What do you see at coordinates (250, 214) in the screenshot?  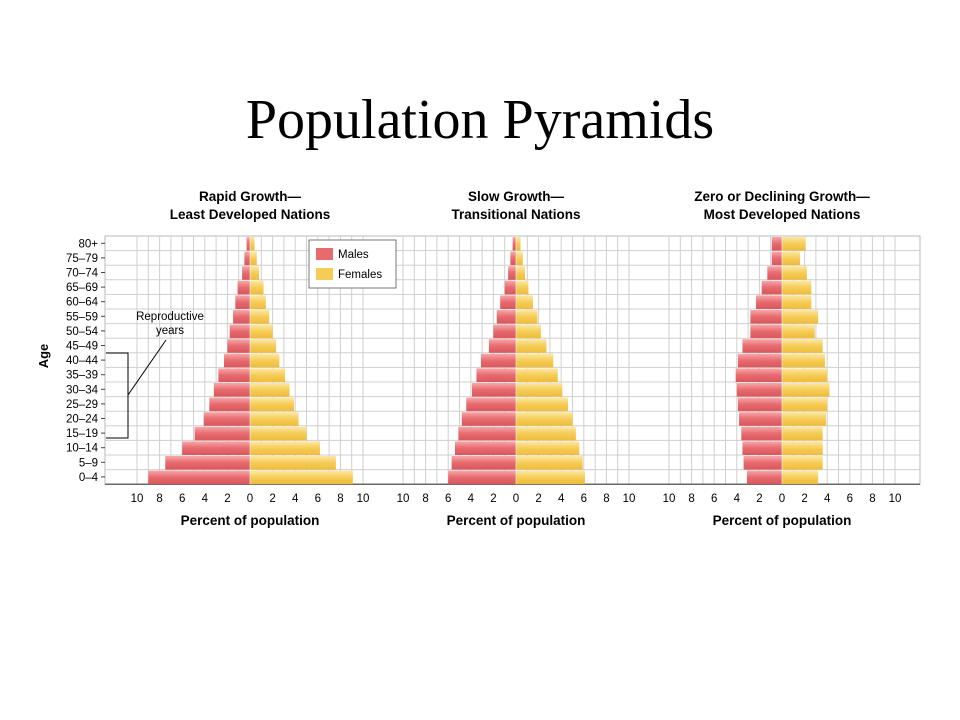 I see `chart-title: Least Developed Nations` at bounding box center [250, 214].